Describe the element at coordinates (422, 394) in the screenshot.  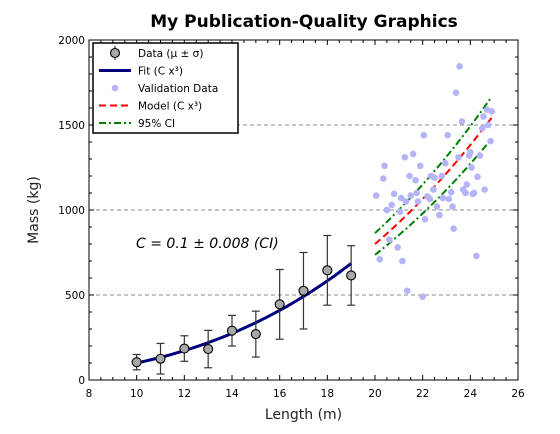
I see `x-tick-label: 22` at that location.